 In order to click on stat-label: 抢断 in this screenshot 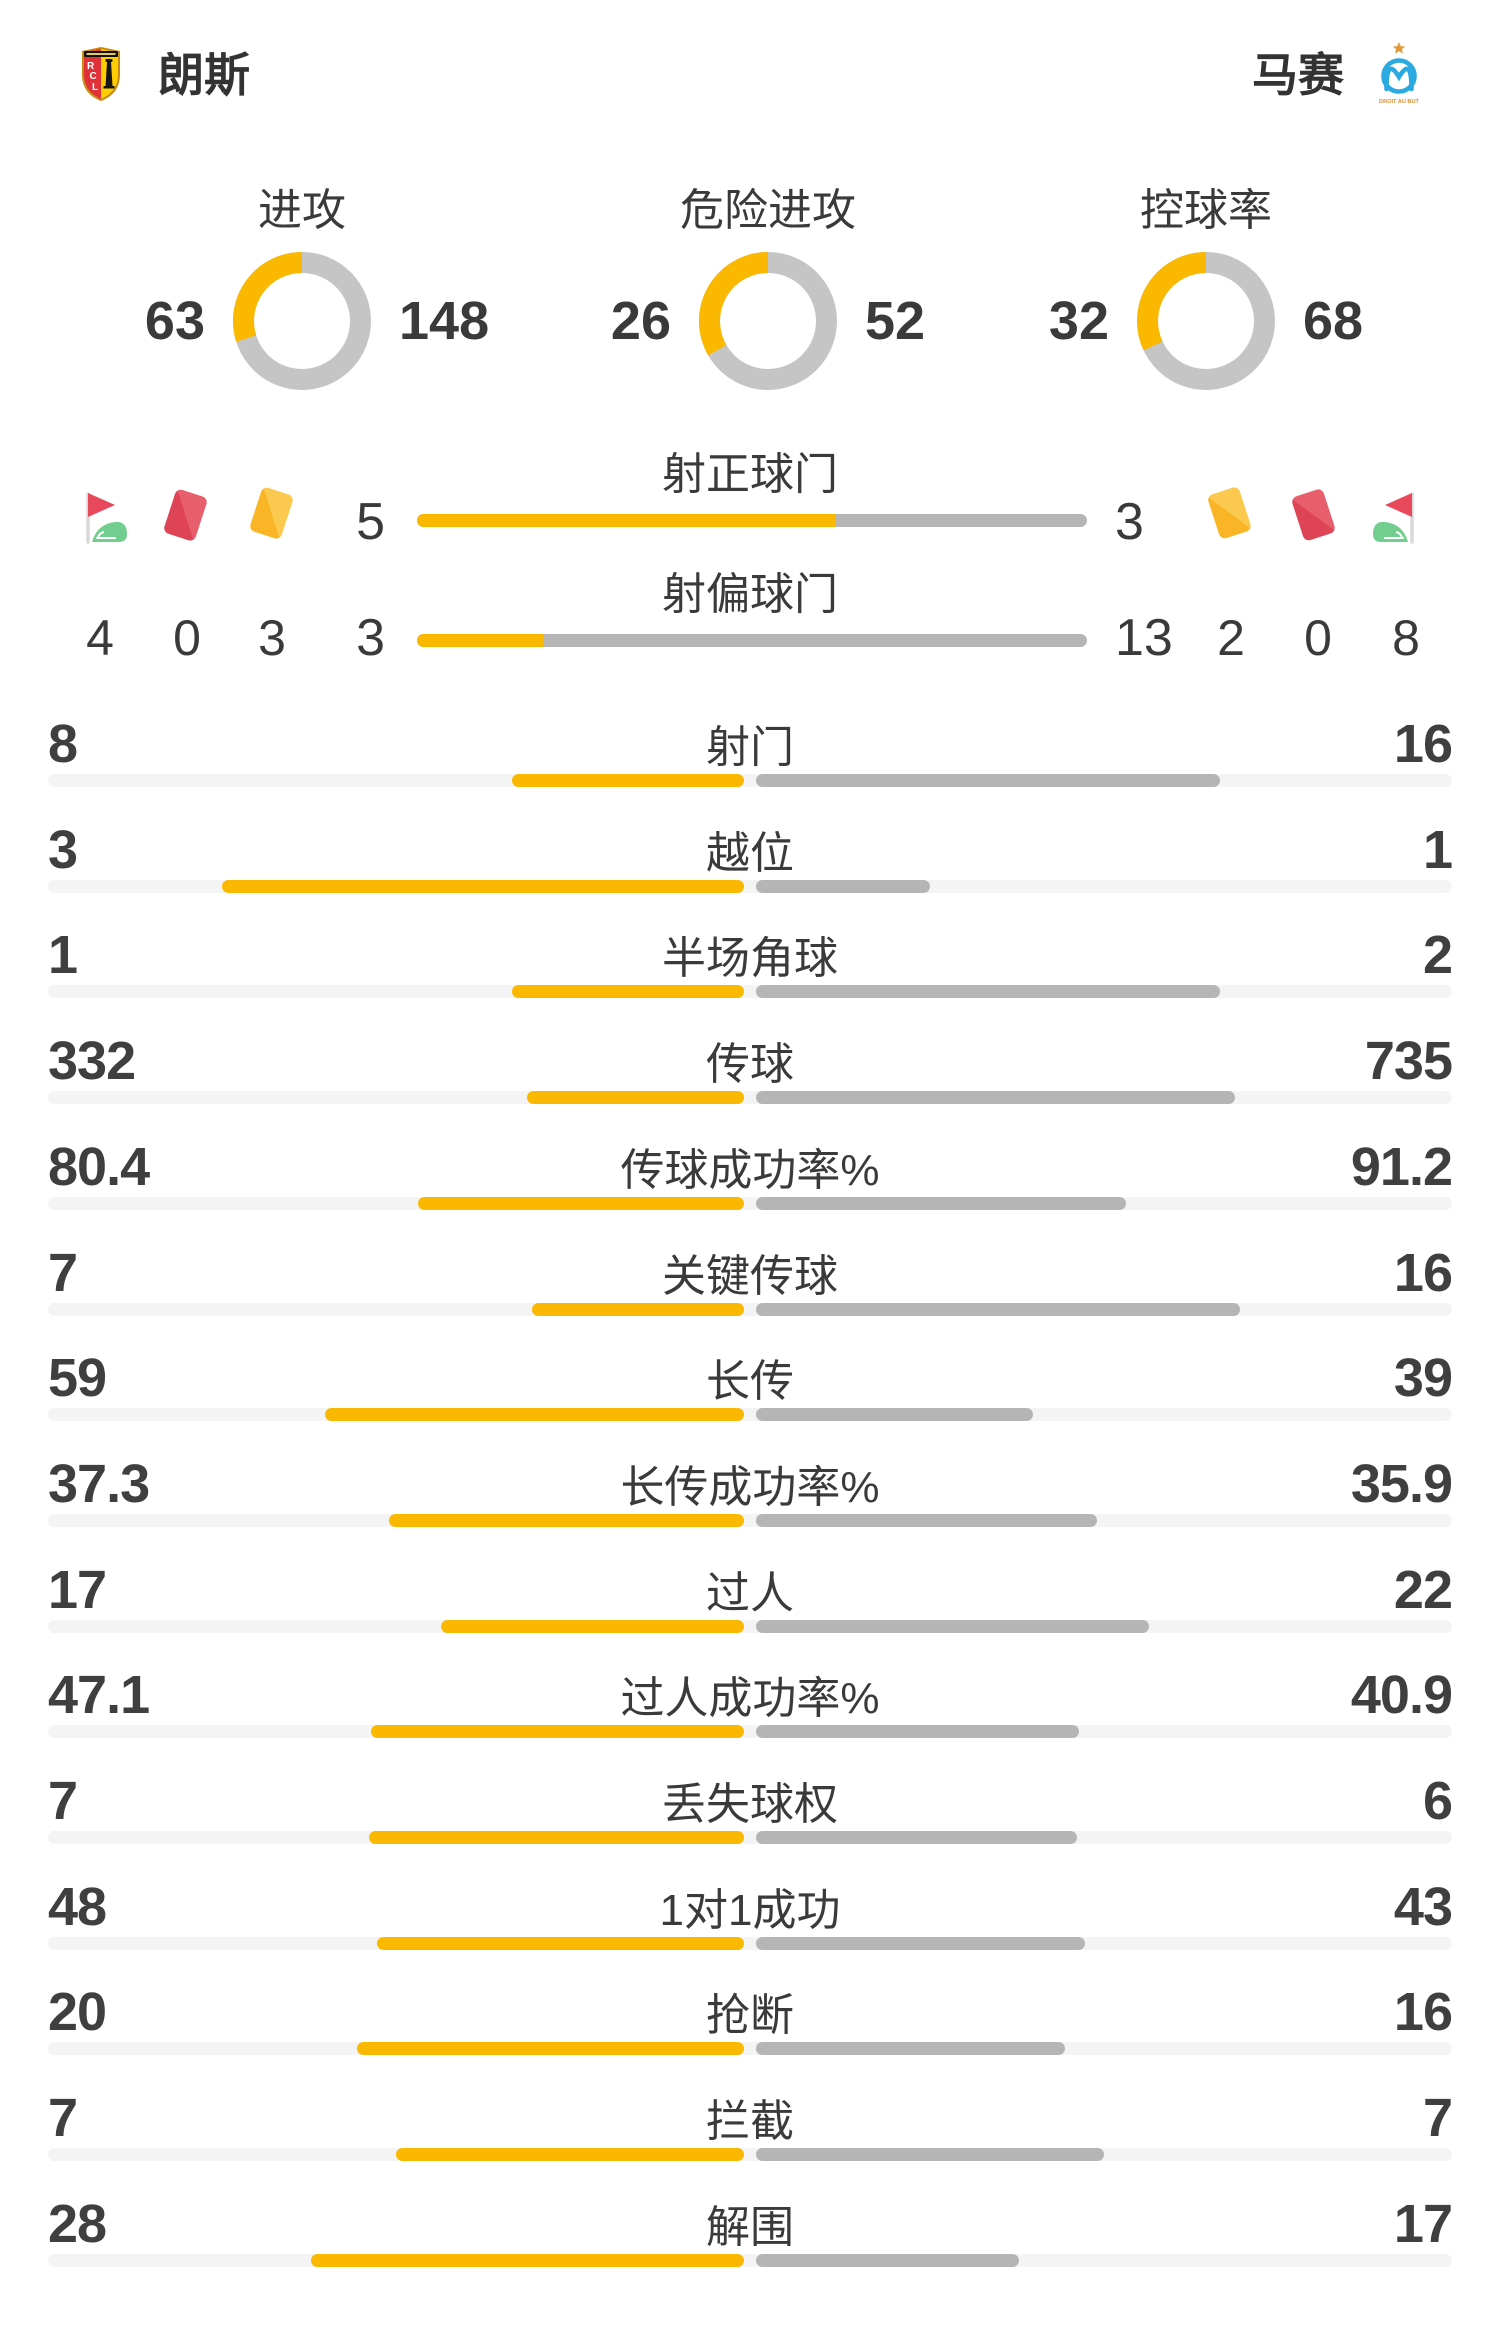, I will do `click(750, 2015)`.